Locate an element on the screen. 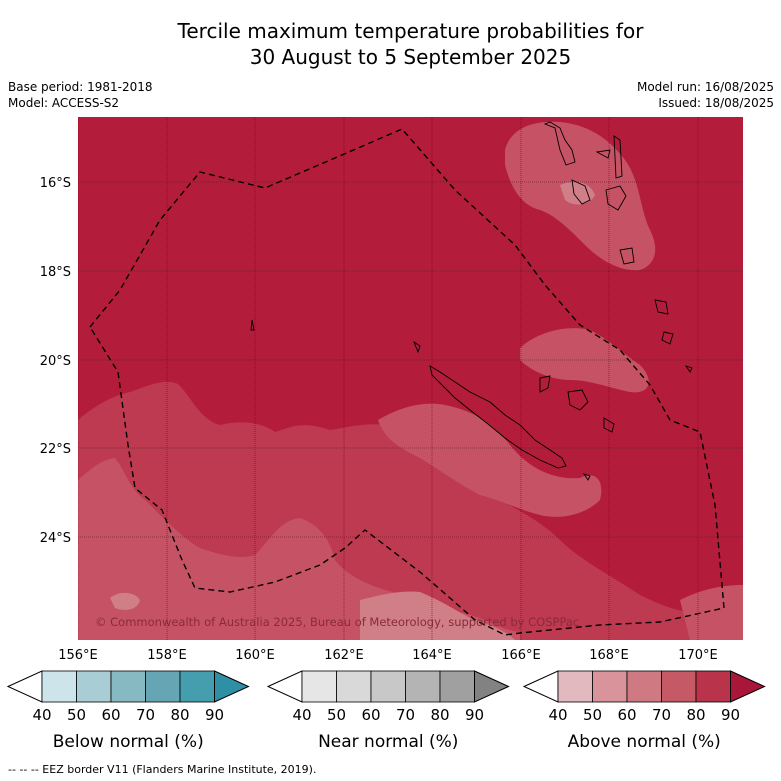  prob-field-60-south is located at coordinates (437, 615).